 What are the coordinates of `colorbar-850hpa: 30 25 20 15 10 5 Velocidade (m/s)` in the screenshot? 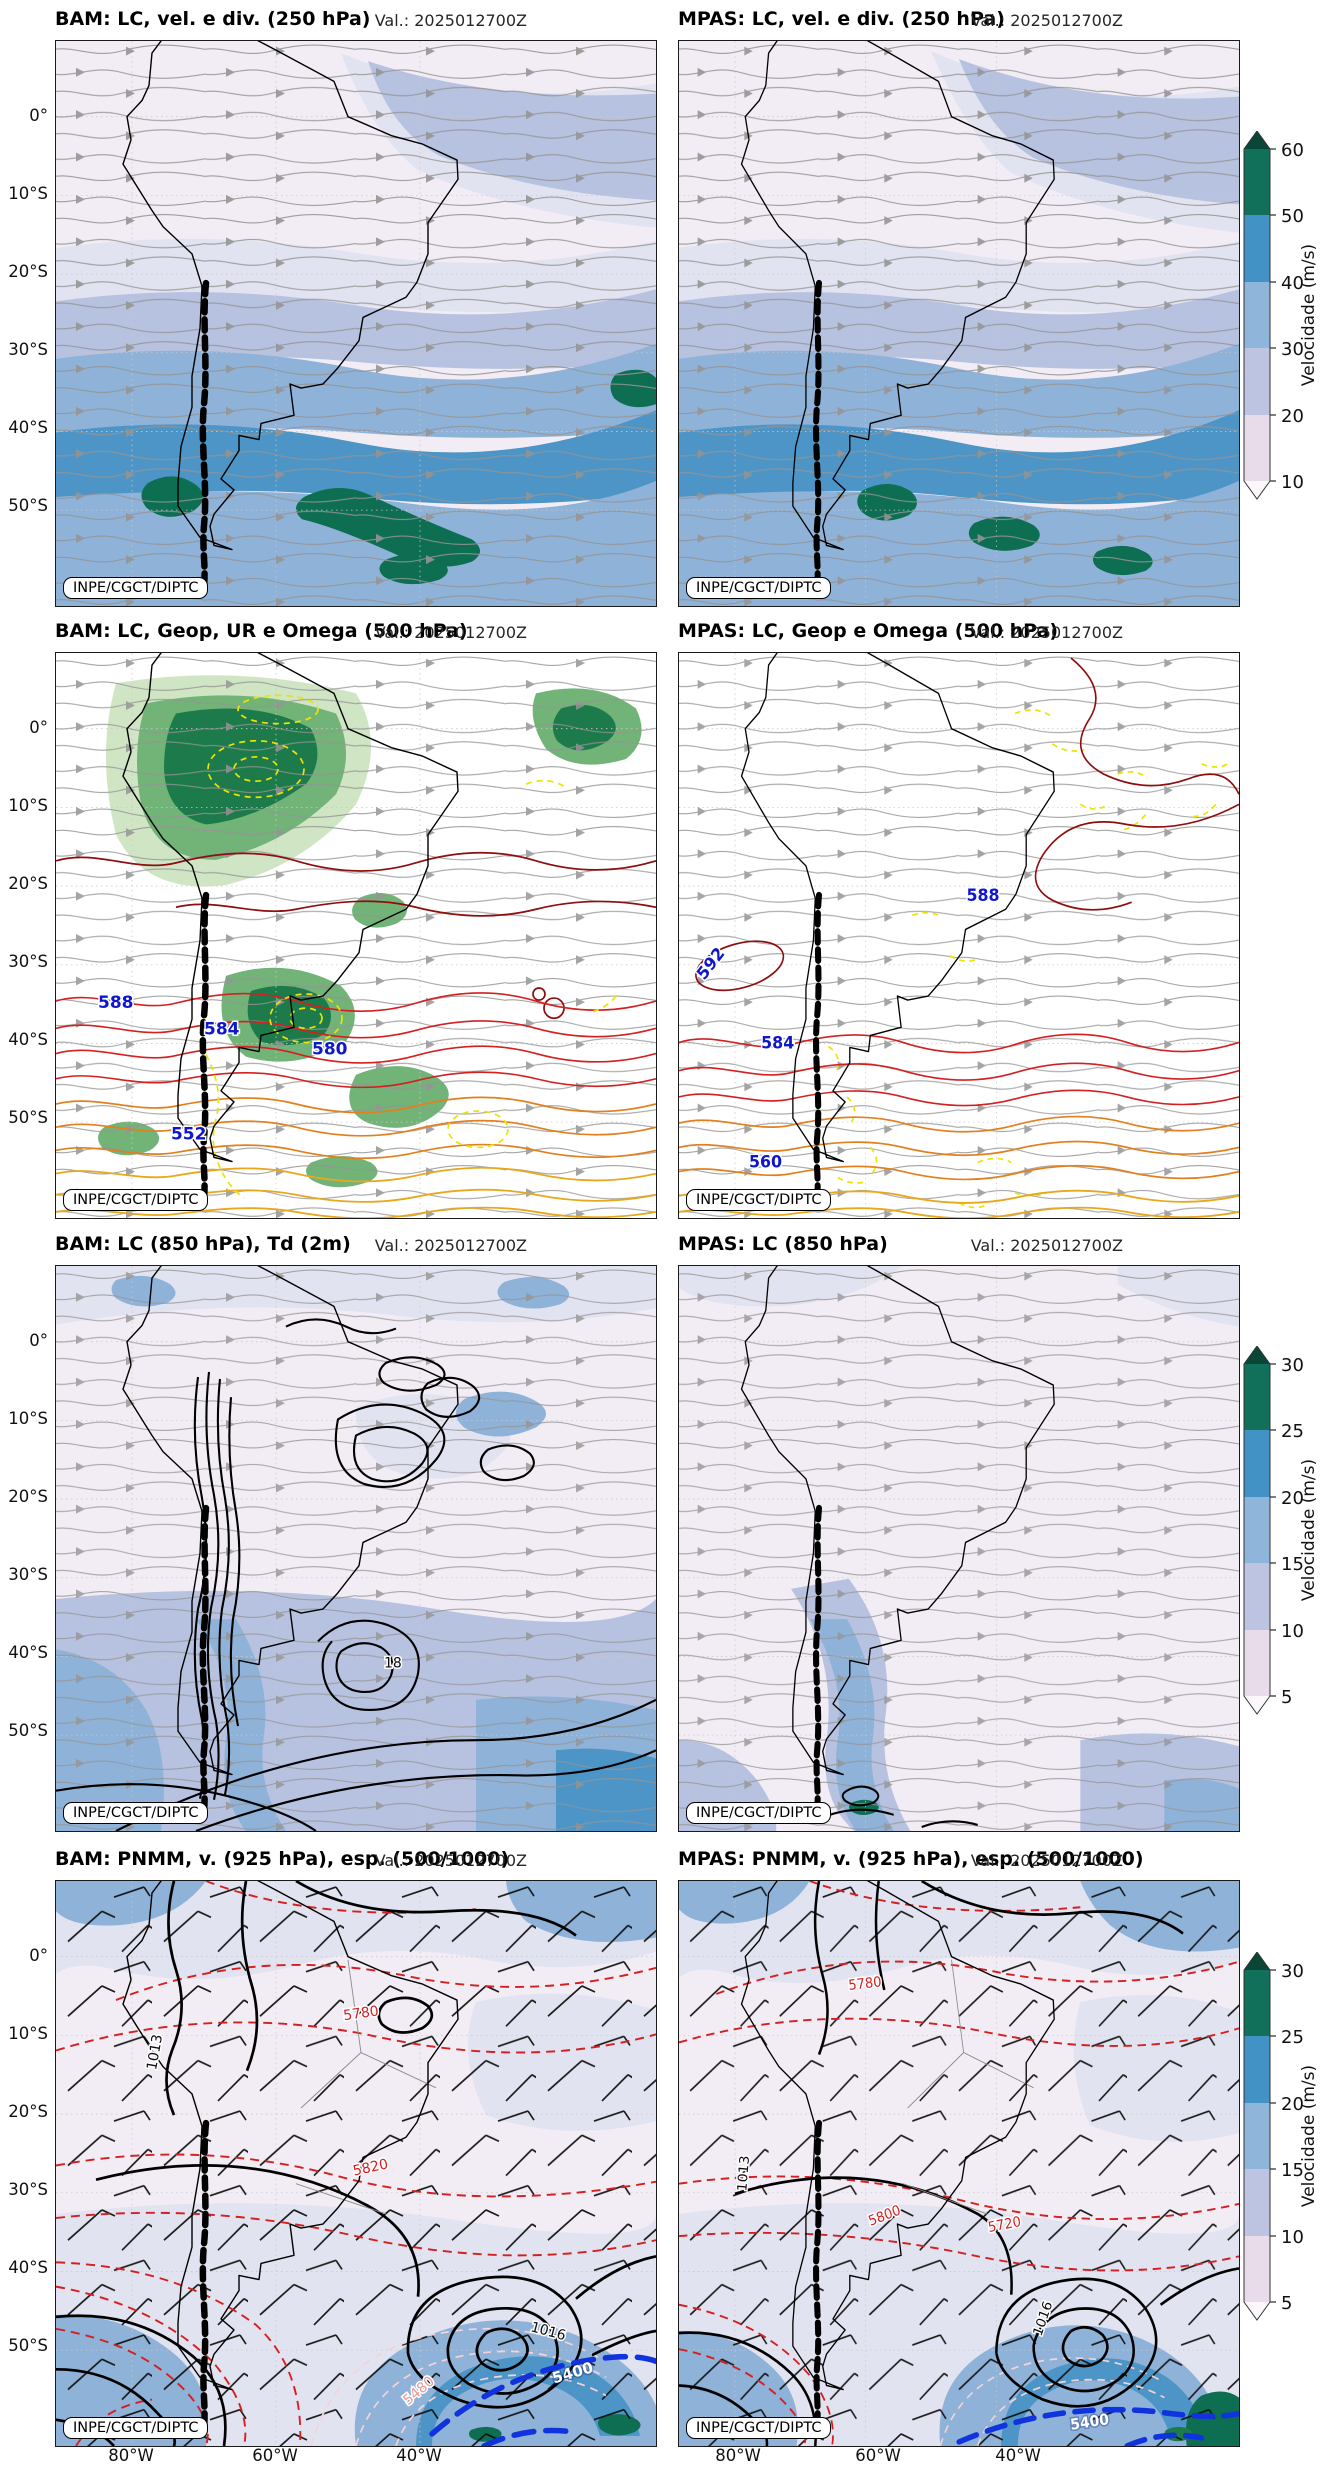 It's located at (1281, 1547).